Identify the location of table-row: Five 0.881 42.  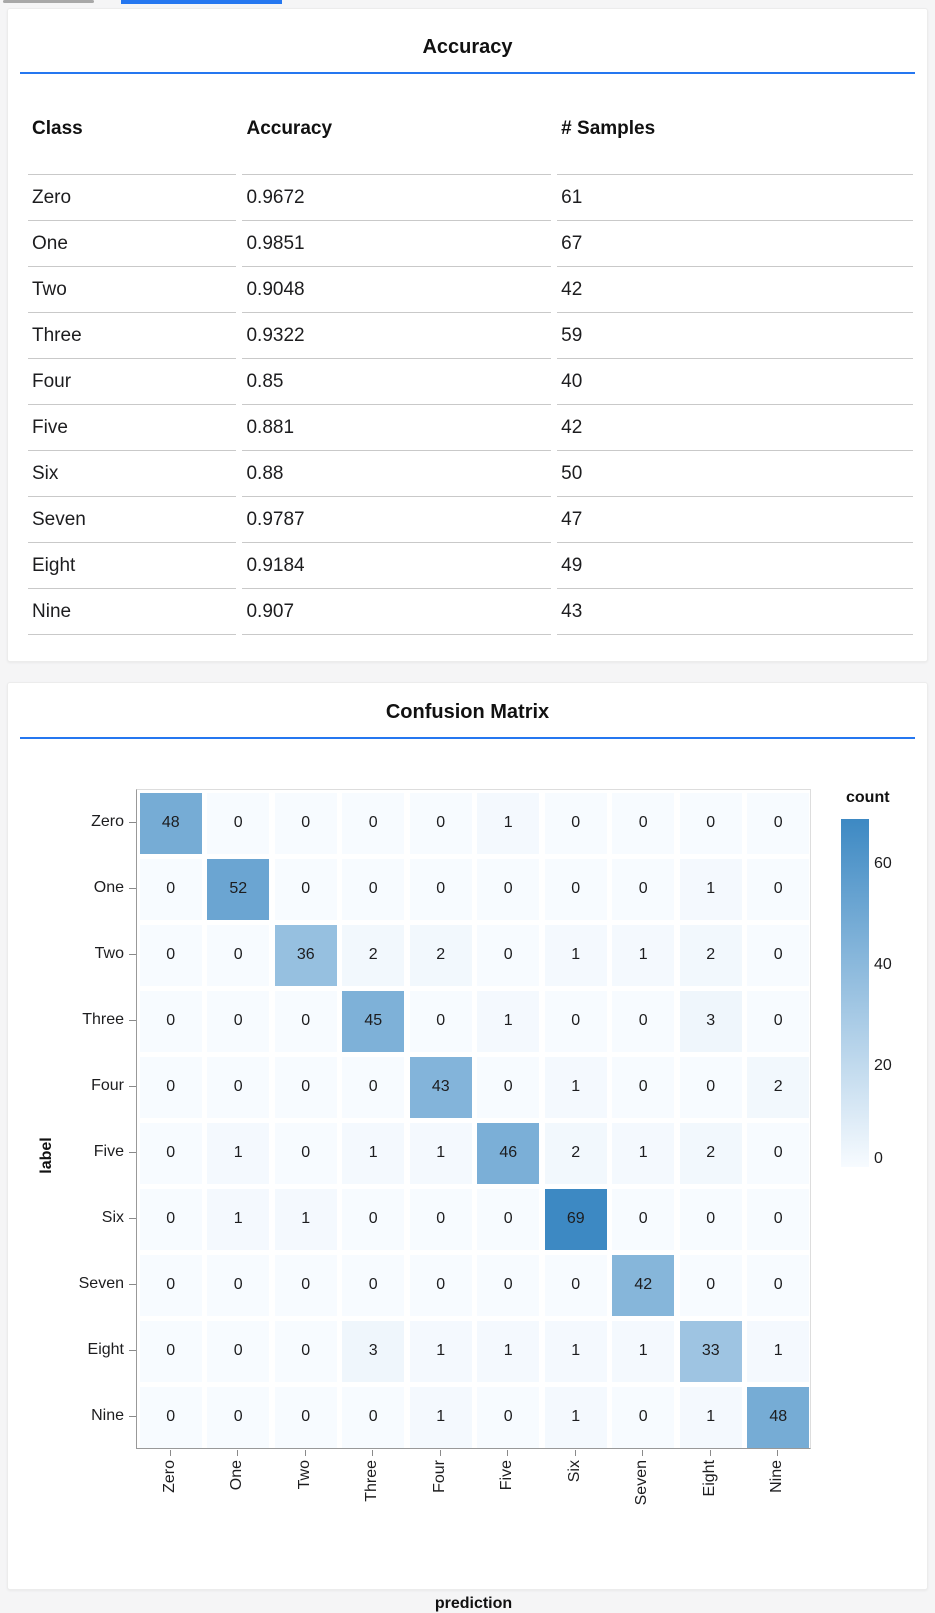
(470, 428).